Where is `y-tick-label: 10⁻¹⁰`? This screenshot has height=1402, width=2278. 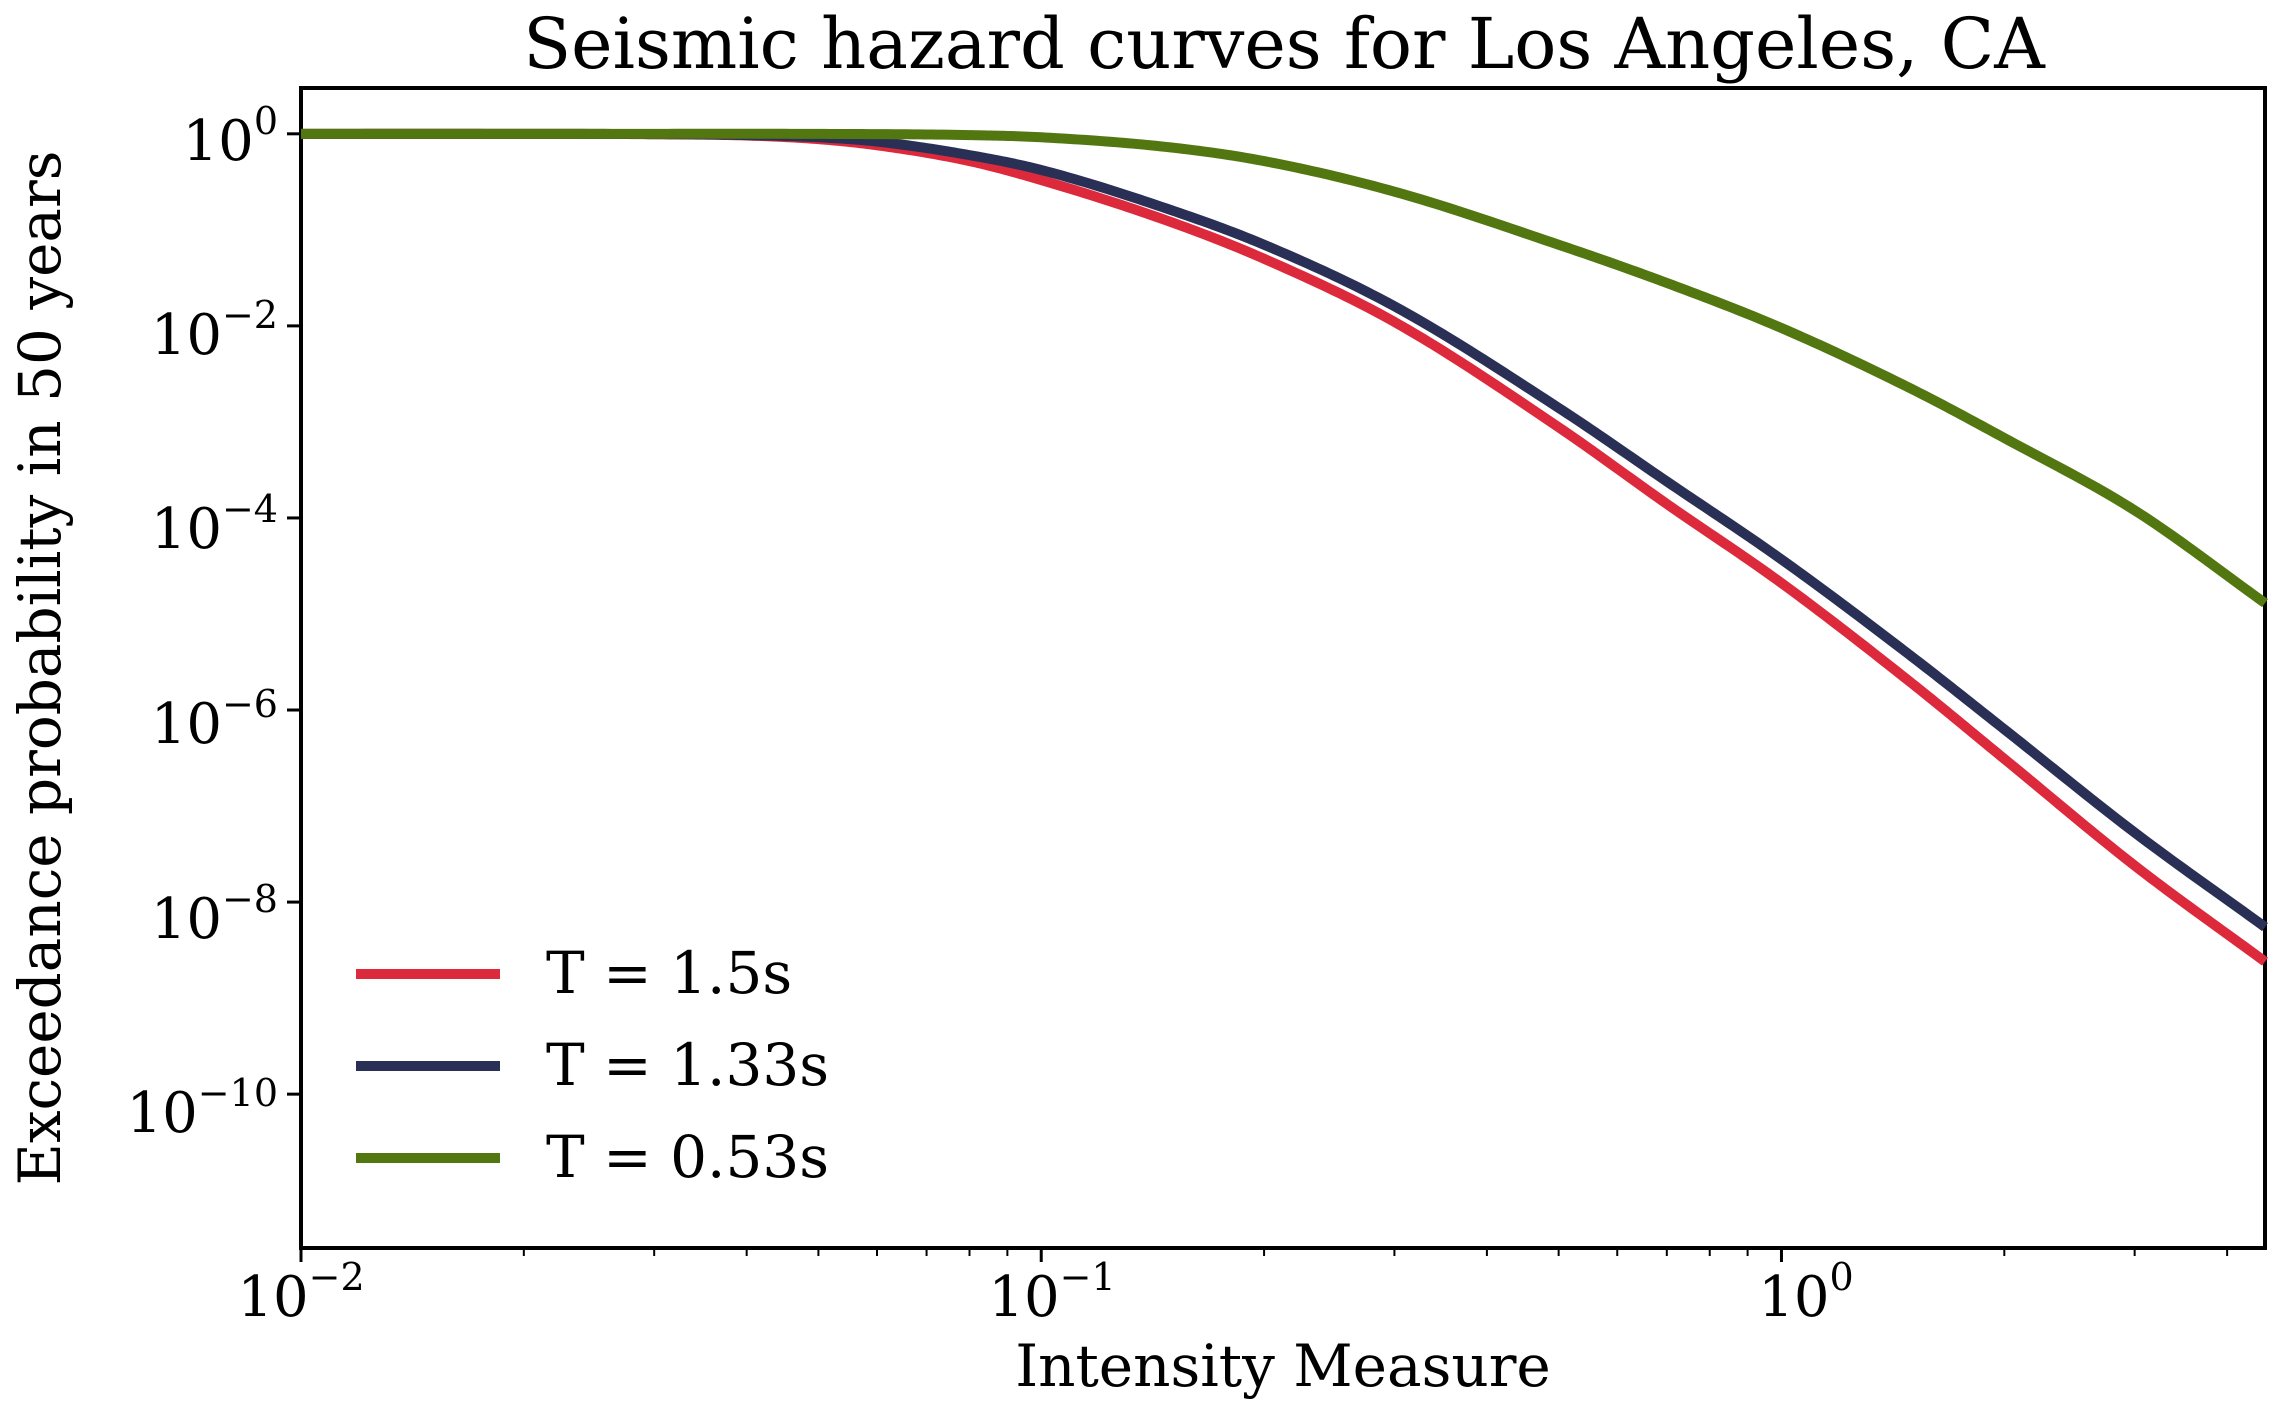
y-tick-label: 10⁻¹⁰ is located at coordinates (202, 1108).